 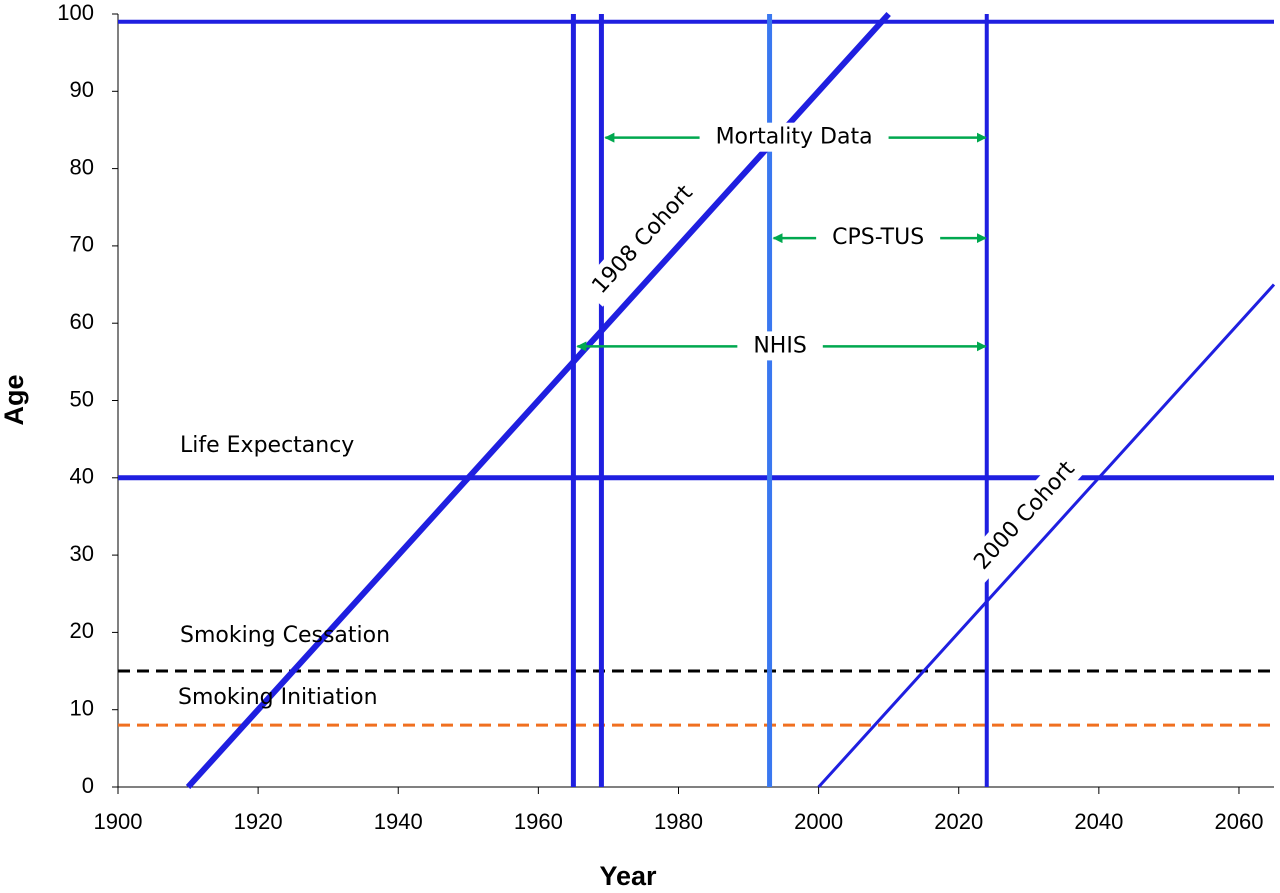 What do you see at coordinates (1238, 821) in the screenshot?
I see `x-tick-label: 2060` at bounding box center [1238, 821].